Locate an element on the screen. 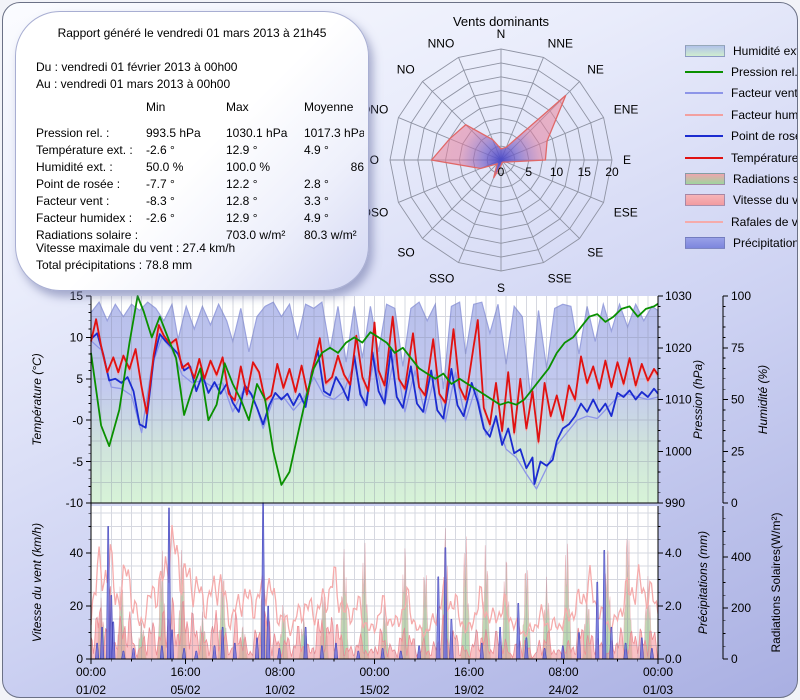 This screenshot has height=700, width=800. stat-row: Radiations solaire : 703.0 w/m² 80.3 w/m² is located at coordinates (197, 236).